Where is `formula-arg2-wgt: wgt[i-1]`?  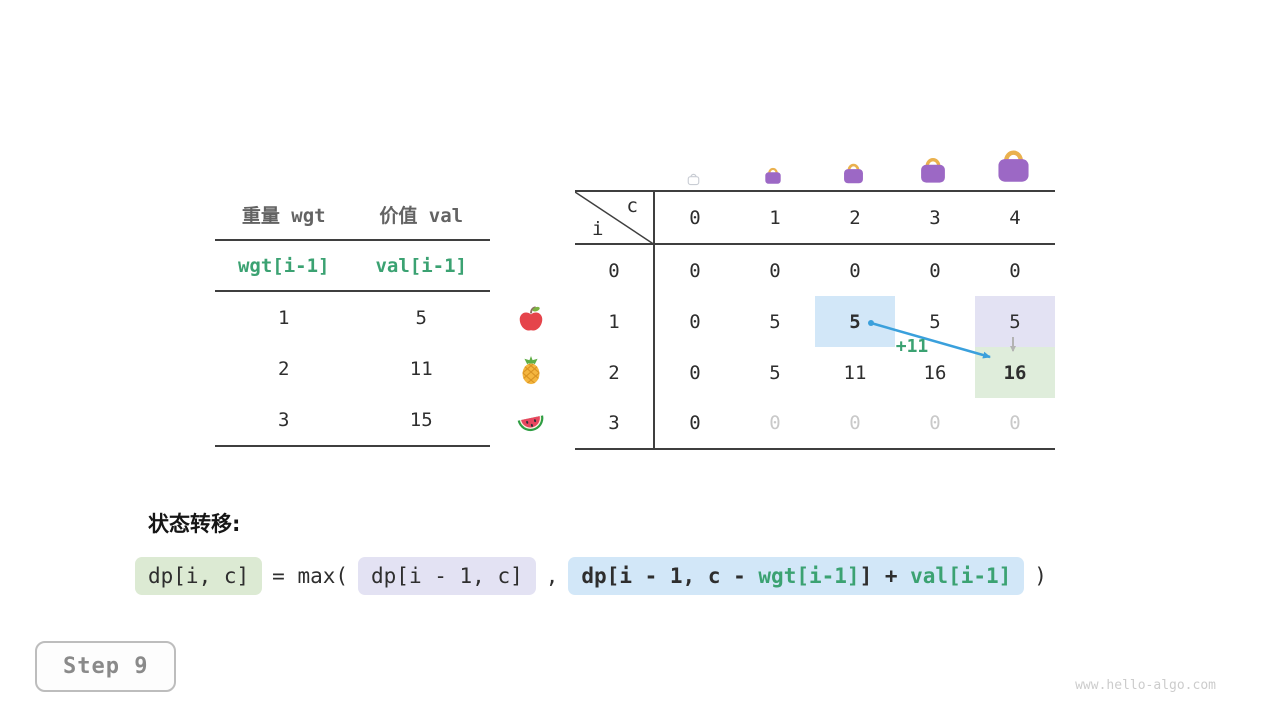
formula-arg2-wgt: wgt[i-1] is located at coordinates (809, 576).